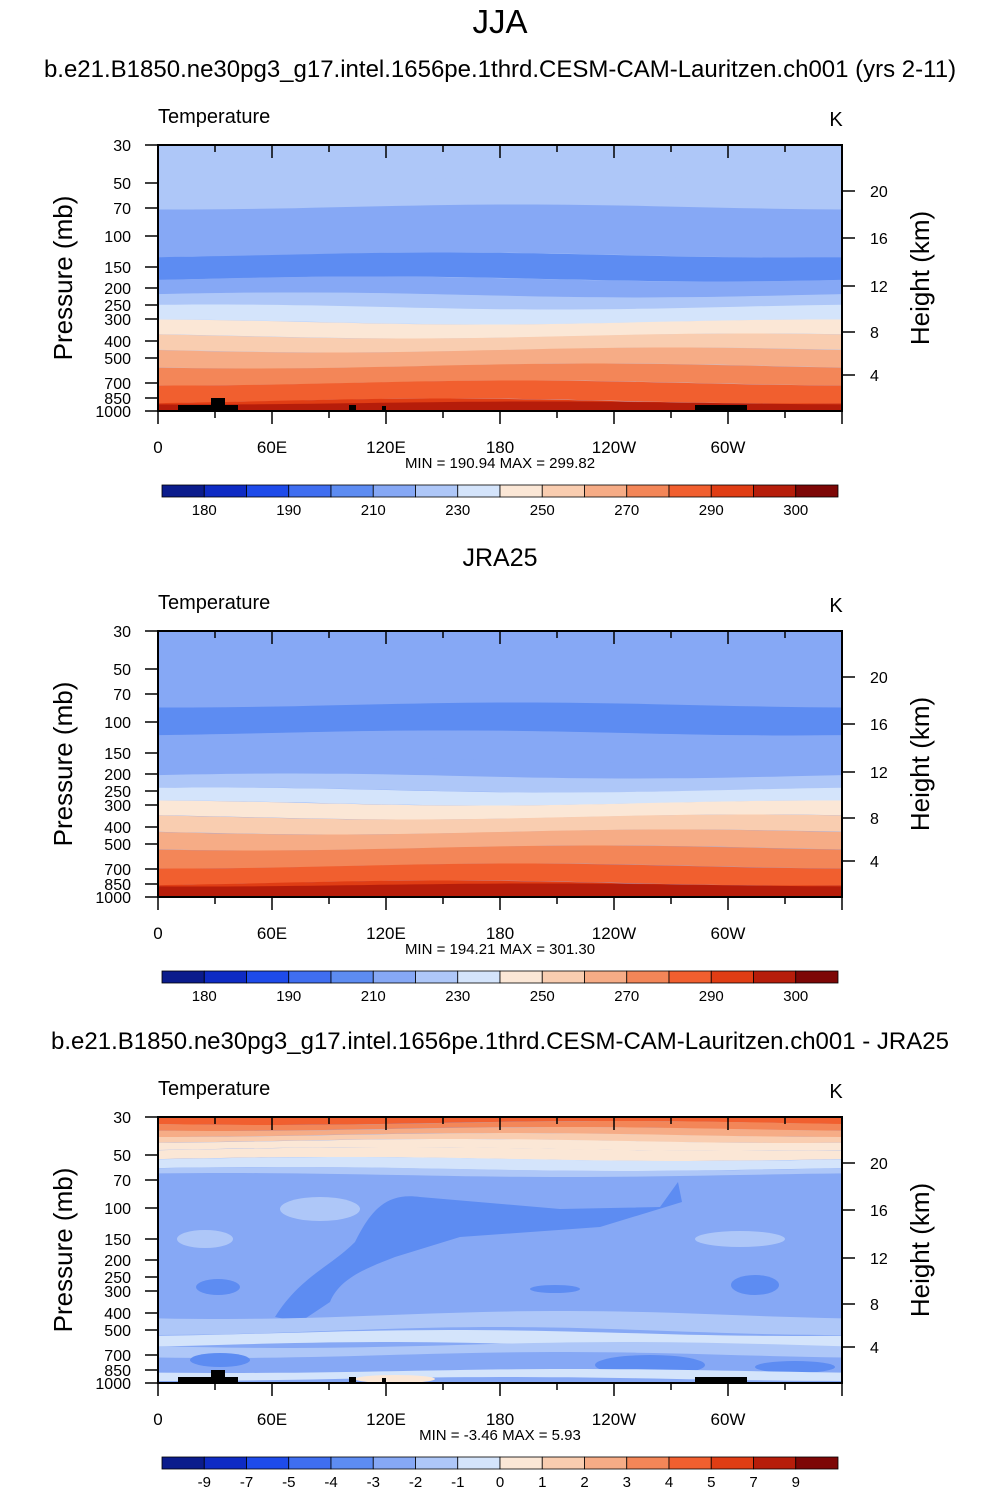 This screenshot has height=1492, width=1001. What do you see at coordinates (373, 510) in the screenshot?
I see `colorbar-label: 210` at bounding box center [373, 510].